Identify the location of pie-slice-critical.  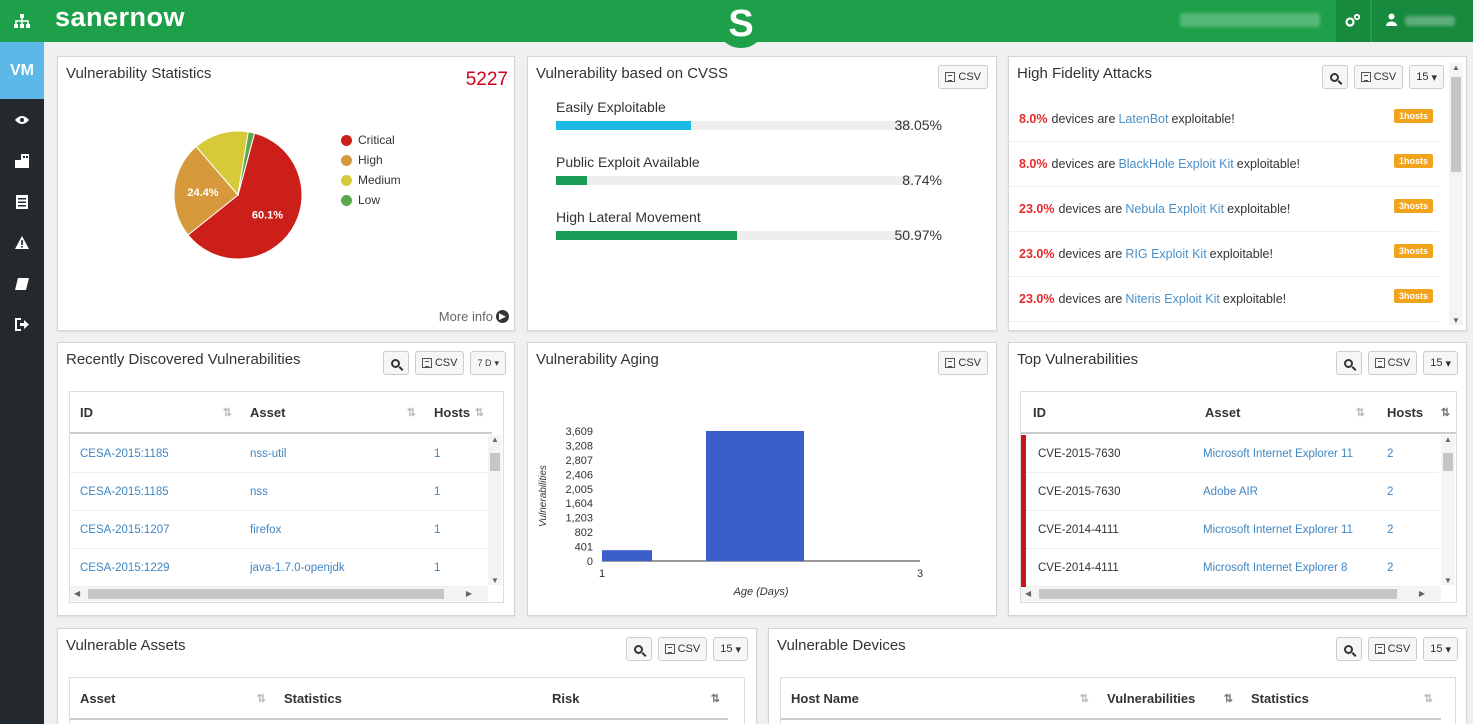
(245, 196).